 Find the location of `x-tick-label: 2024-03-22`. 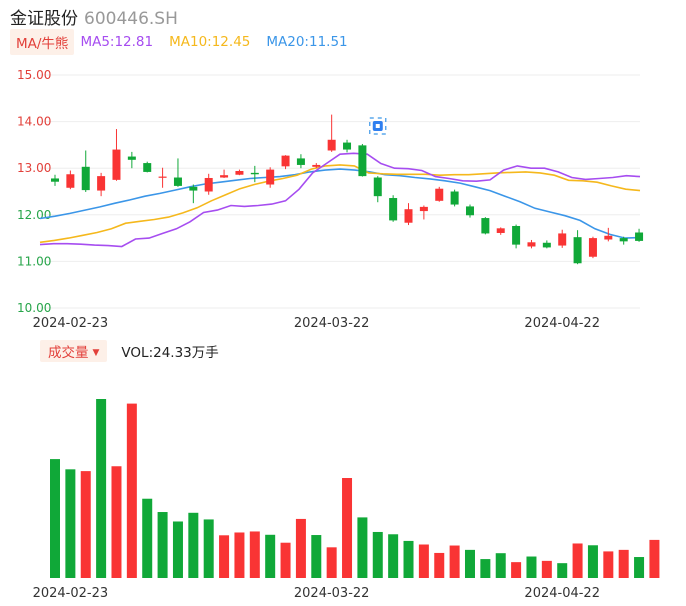

x-tick-label: 2024-03-22 is located at coordinates (332, 593).